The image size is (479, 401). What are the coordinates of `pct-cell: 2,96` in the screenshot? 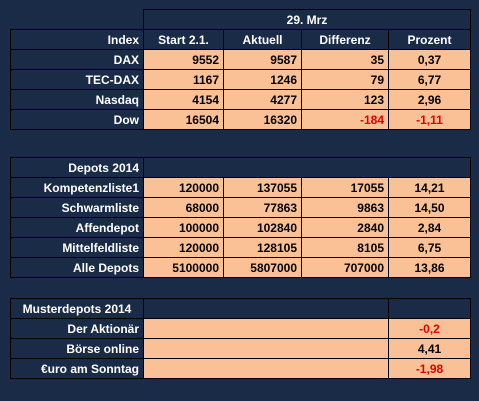 It's located at (429, 99).